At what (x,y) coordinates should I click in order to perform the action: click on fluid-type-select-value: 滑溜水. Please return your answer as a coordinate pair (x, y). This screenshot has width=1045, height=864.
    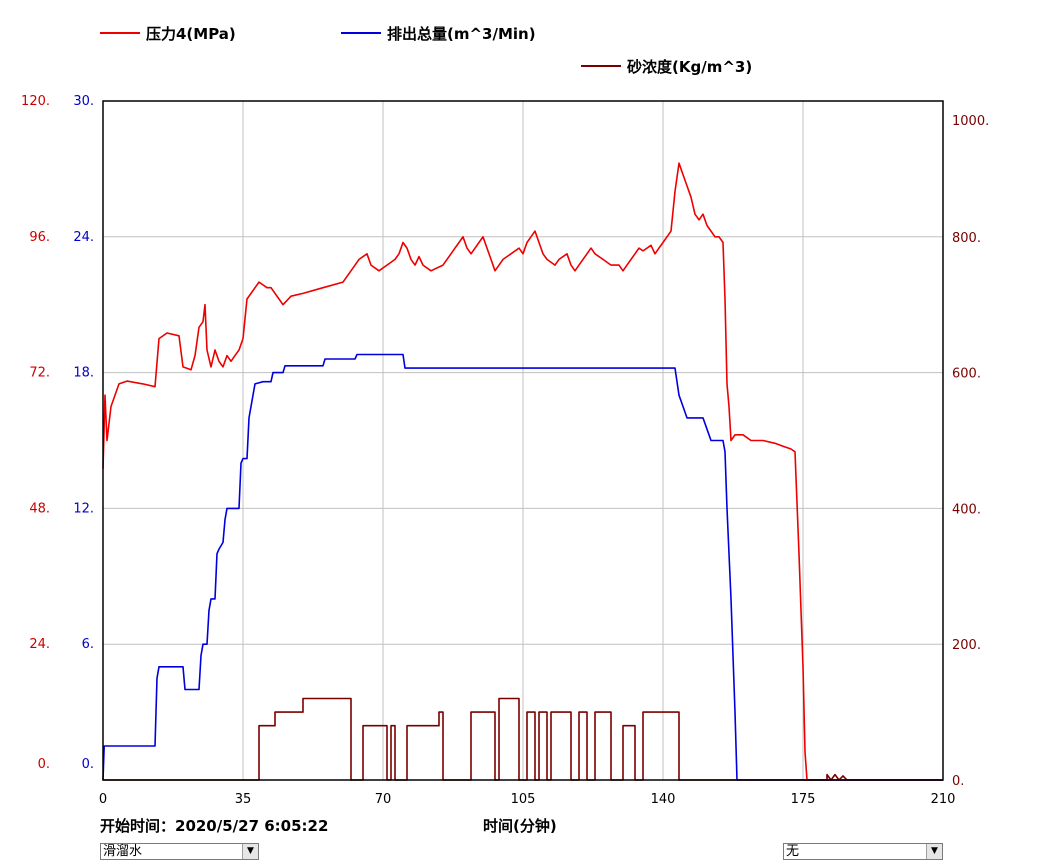
    Looking at the image, I should click on (123, 851).